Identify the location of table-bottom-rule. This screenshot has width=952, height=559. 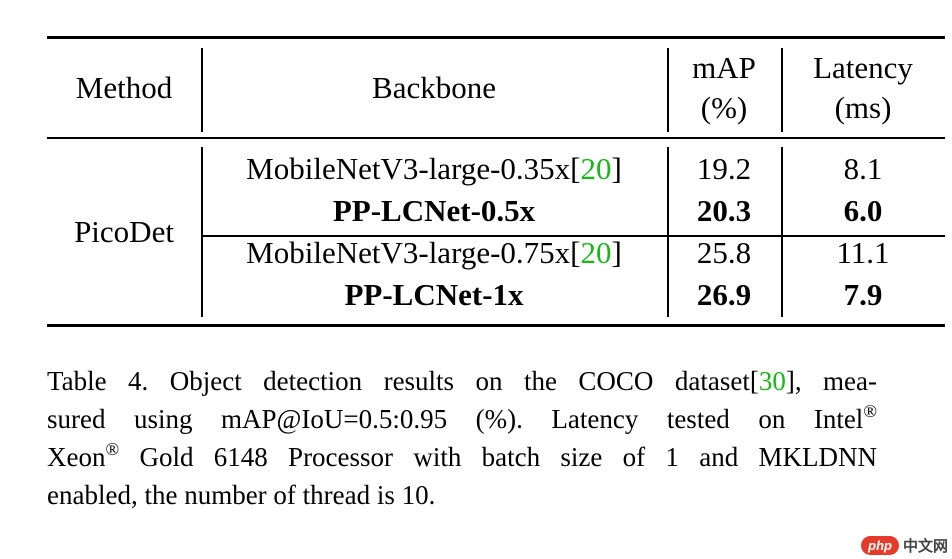
(496, 325).